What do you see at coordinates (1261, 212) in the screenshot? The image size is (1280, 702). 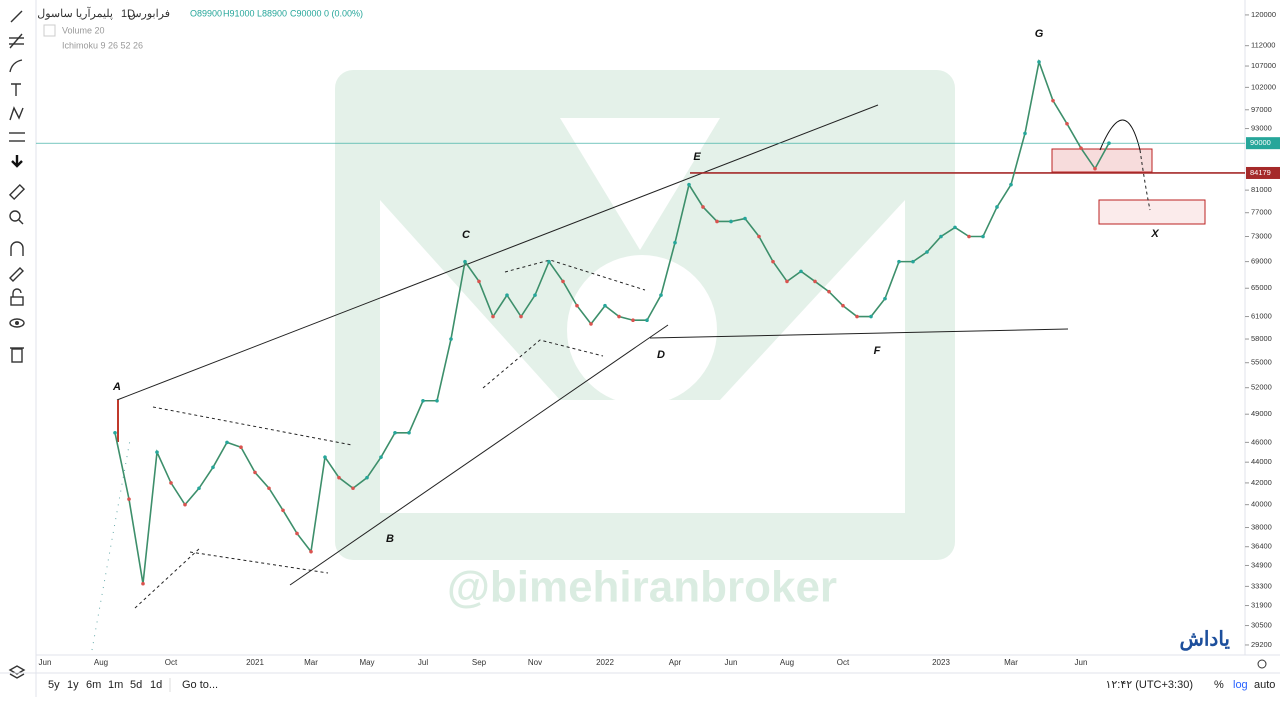 I see `y-tick-label: 77000` at bounding box center [1261, 212].